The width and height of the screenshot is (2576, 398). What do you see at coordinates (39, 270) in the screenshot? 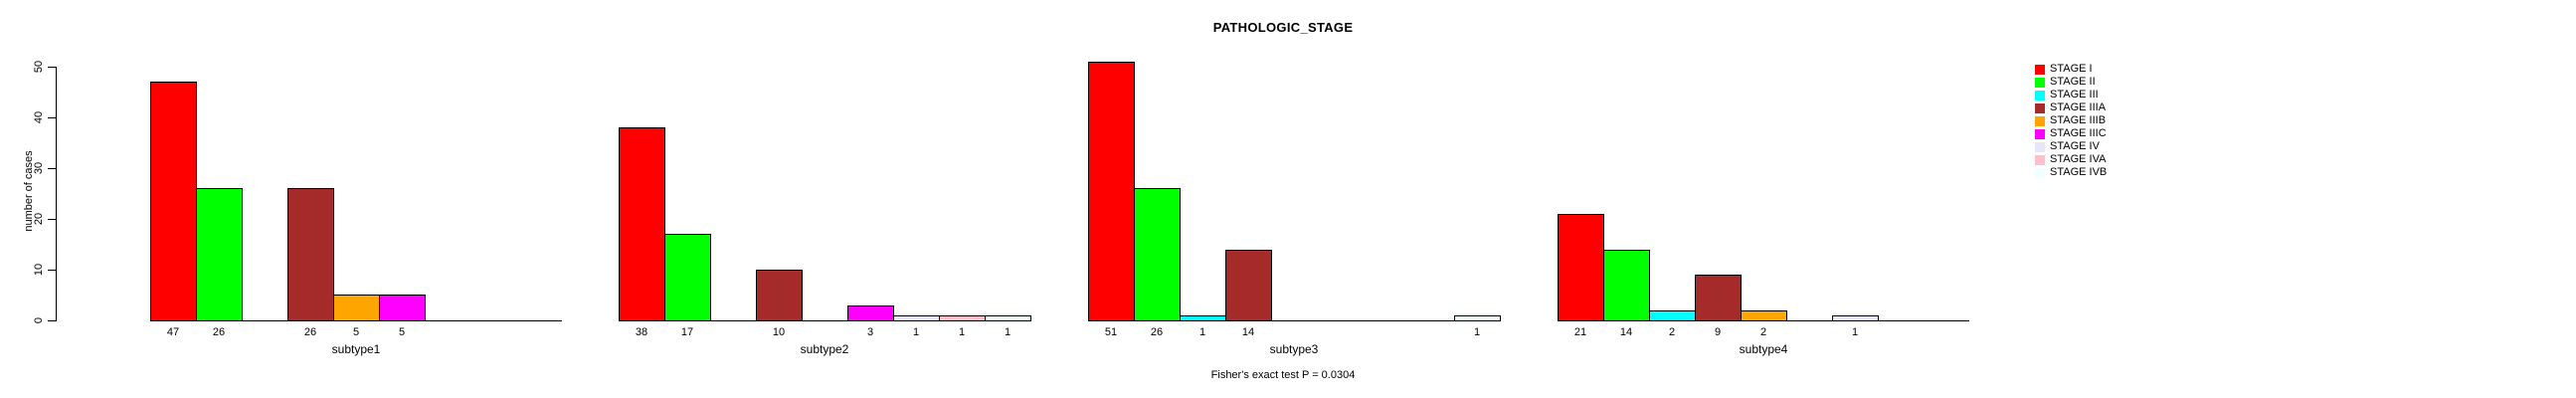
I see `y-tick-label: 10` at bounding box center [39, 270].